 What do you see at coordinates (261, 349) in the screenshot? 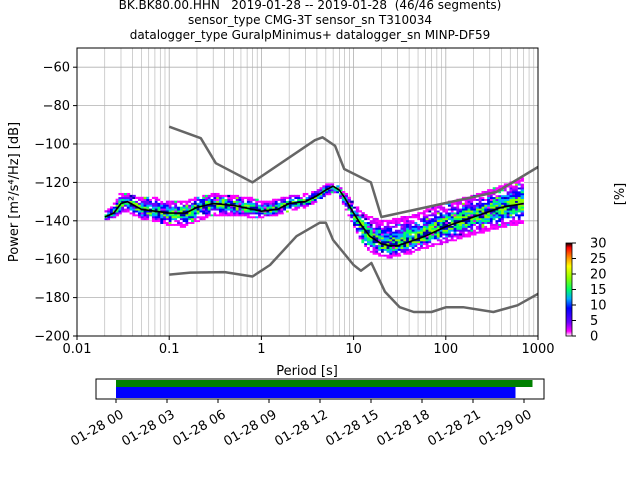
I see `x-tick-label: 1` at bounding box center [261, 349].